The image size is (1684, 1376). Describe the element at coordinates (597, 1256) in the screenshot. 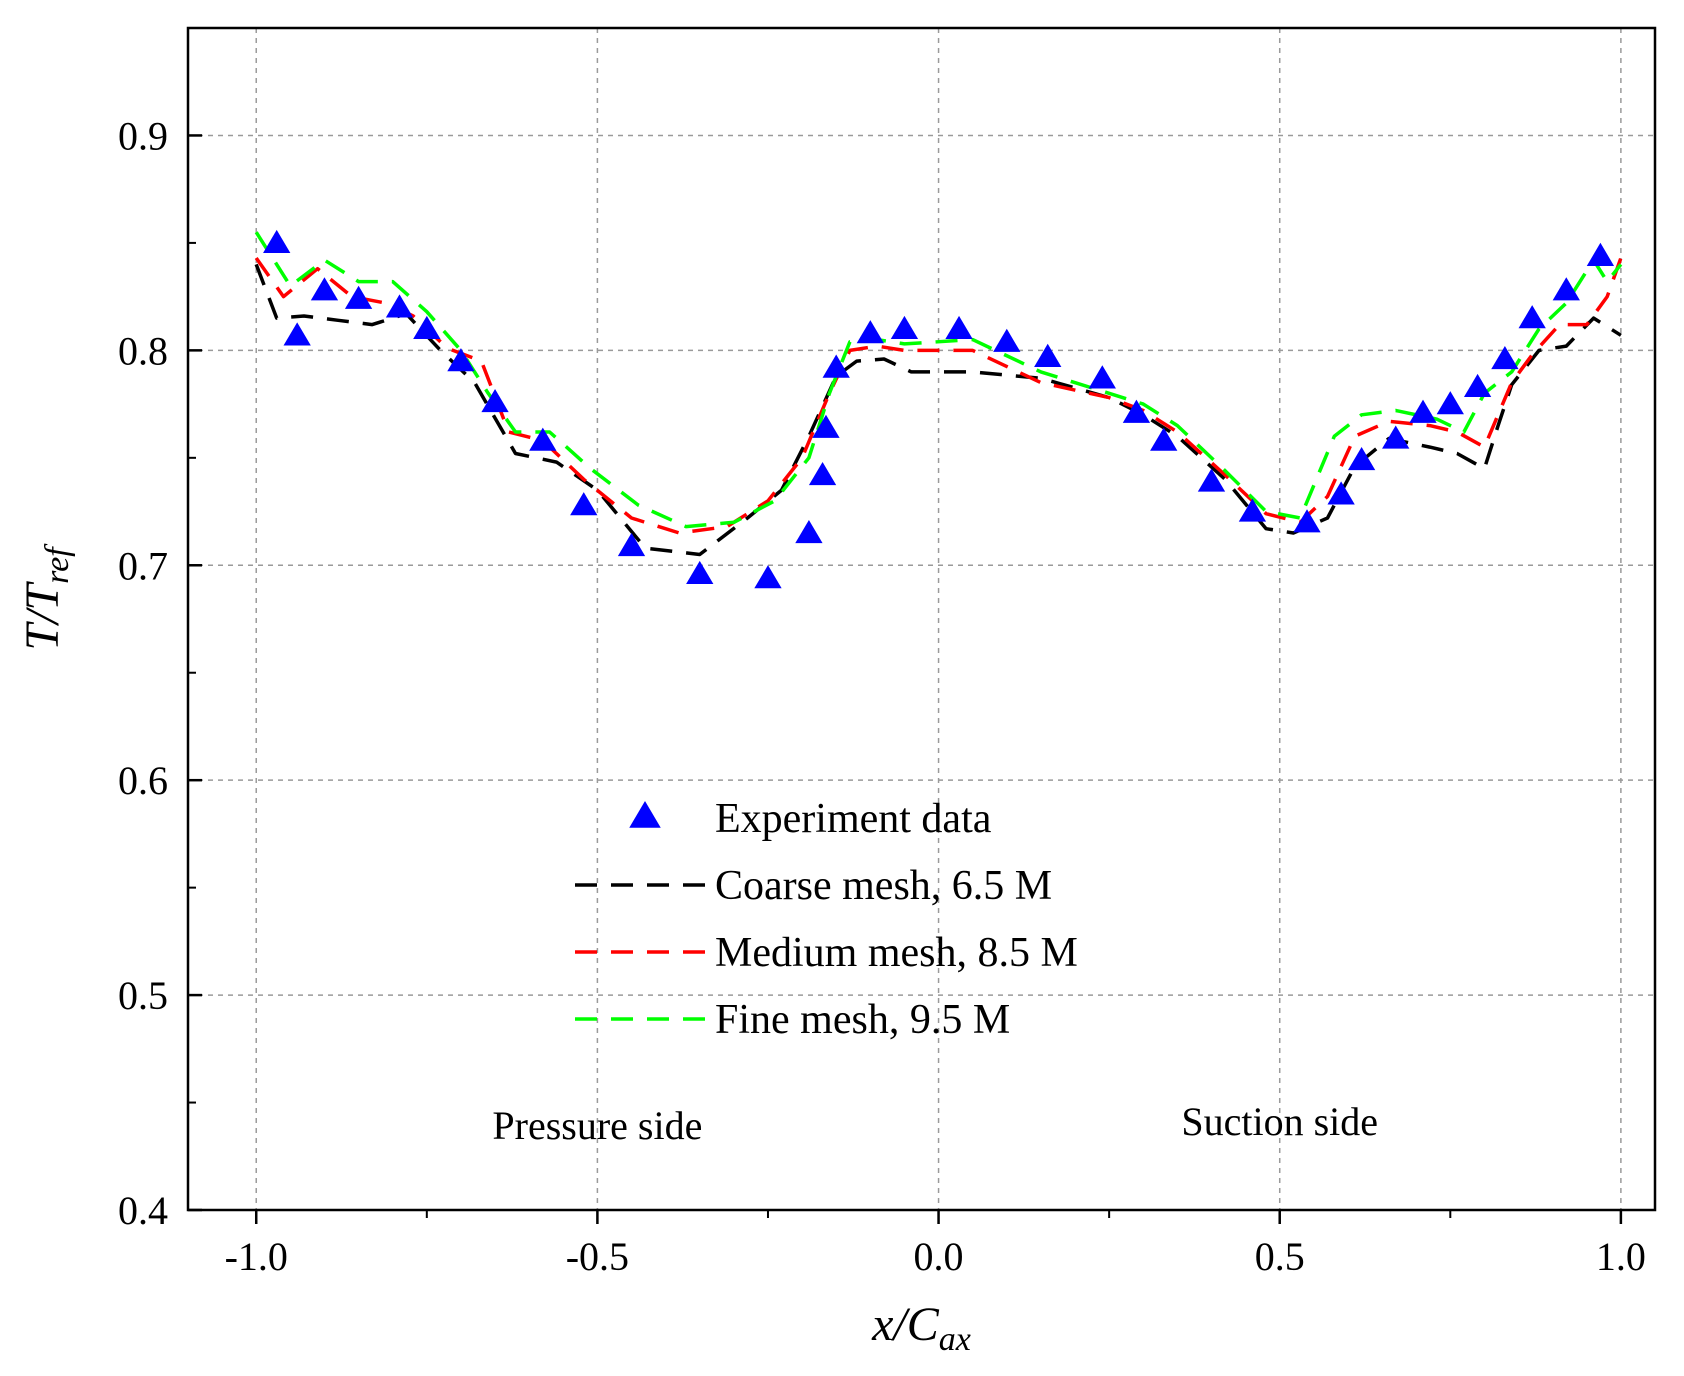

I see `x-tick-label: -0.5` at that location.